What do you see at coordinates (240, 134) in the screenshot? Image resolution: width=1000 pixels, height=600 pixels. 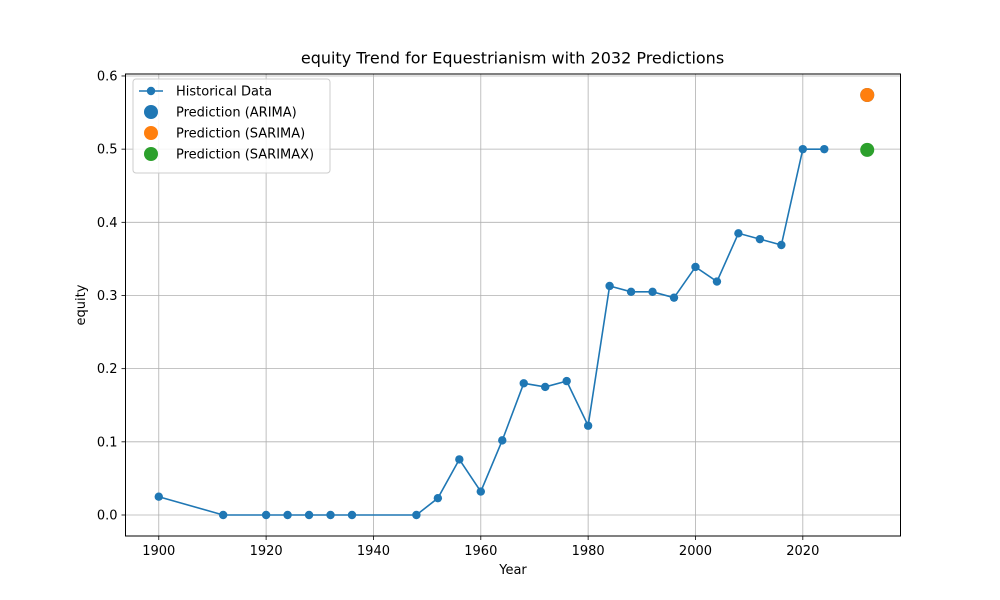 I see `legend-label-prediction-sarima: Prediction (SARIMA)` at bounding box center [240, 134].